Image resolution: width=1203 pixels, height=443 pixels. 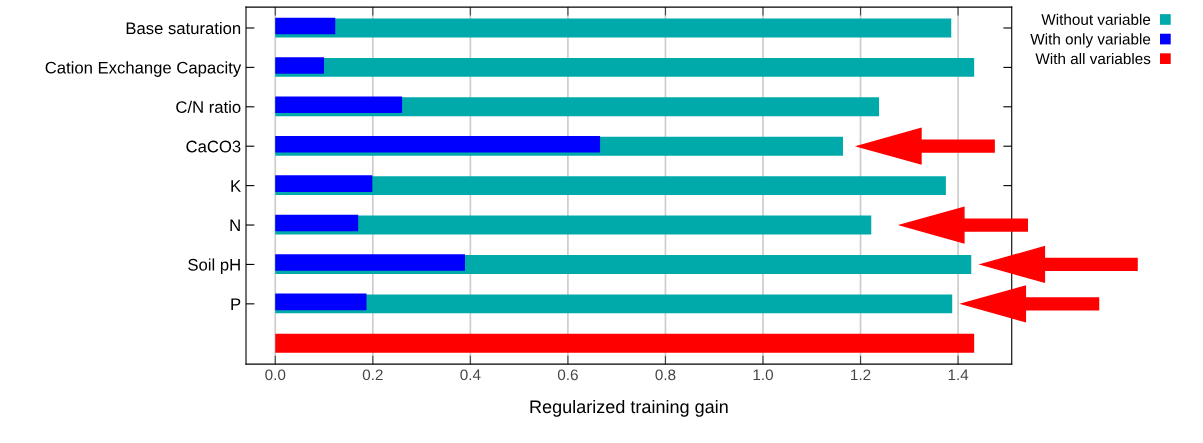 I want to click on x-tick-label: 0.4, so click(x=470, y=375).